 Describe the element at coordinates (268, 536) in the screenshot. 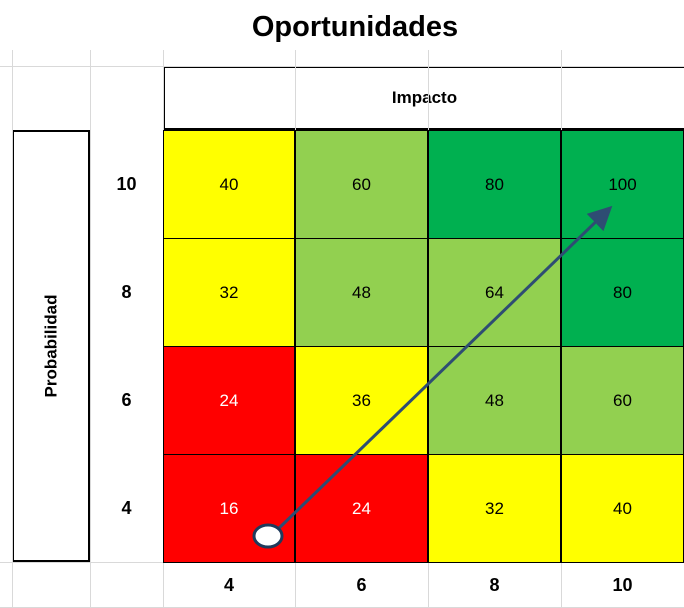

I see `arrow-start` at that location.